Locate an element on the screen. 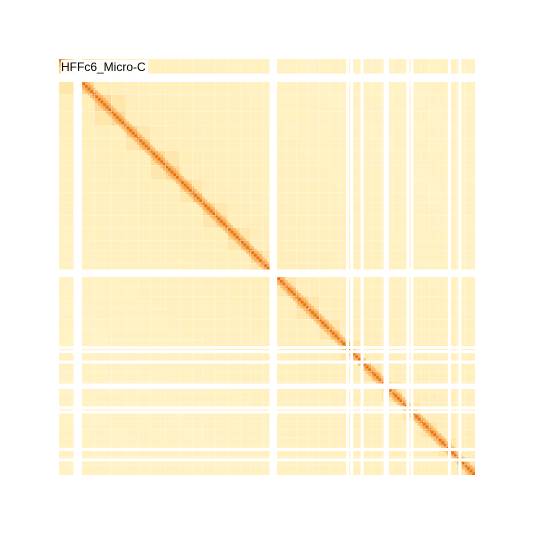 The width and height of the screenshot is (540, 540). empty-row-stripe is located at coordinates (267, 75).